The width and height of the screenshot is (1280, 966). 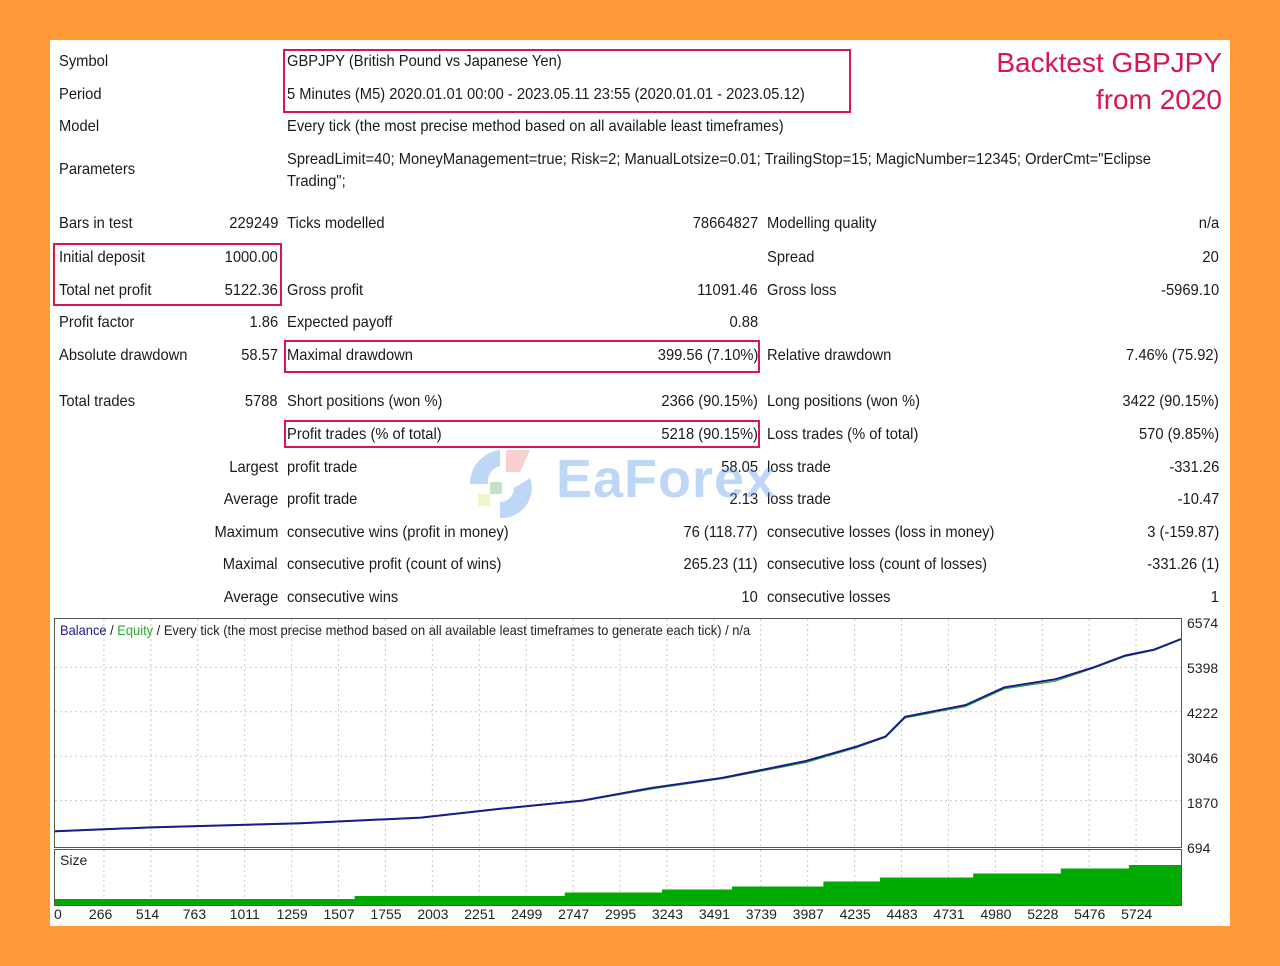 What do you see at coordinates (1198, 499) in the screenshot?
I see `average-loss-value: -10.47` at bounding box center [1198, 499].